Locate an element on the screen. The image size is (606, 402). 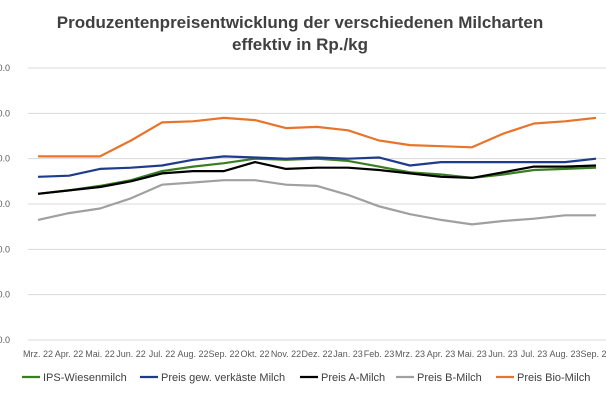
x-tick-label: Sep. 23 is located at coordinates (593, 354).